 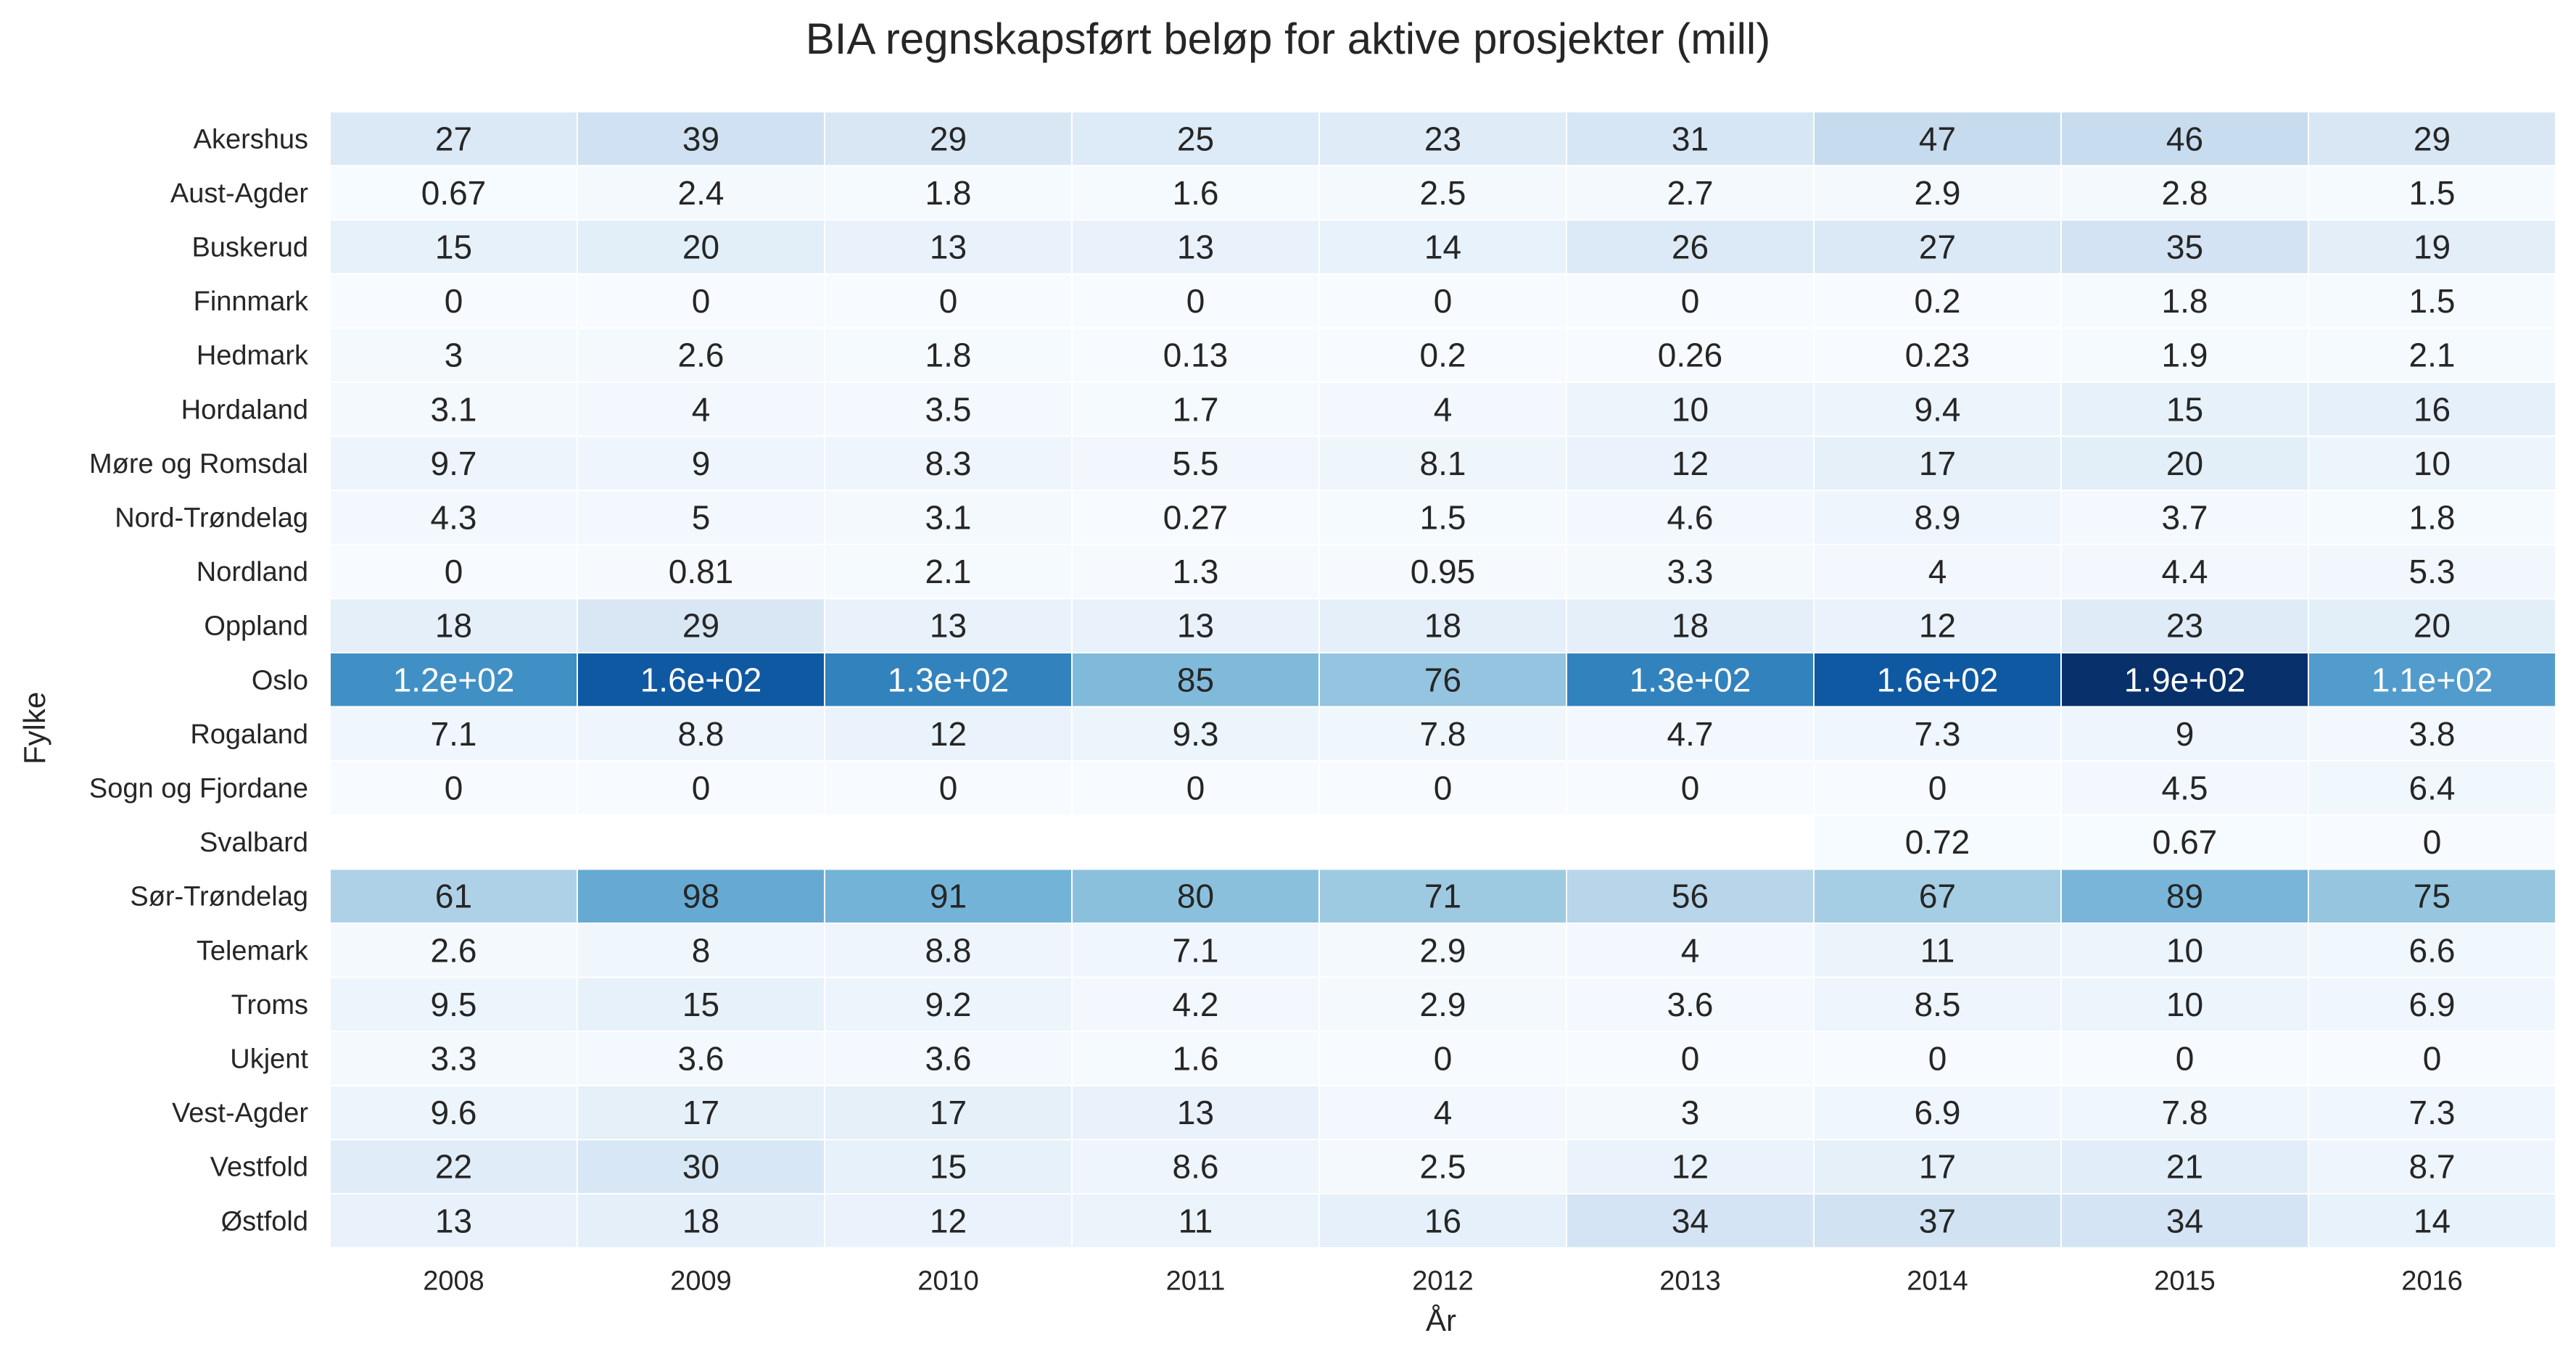 What do you see at coordinates (2185, 788) in the screenshot?
I see `cell-value-label: 4.5` at bounding box center [2185, 788].